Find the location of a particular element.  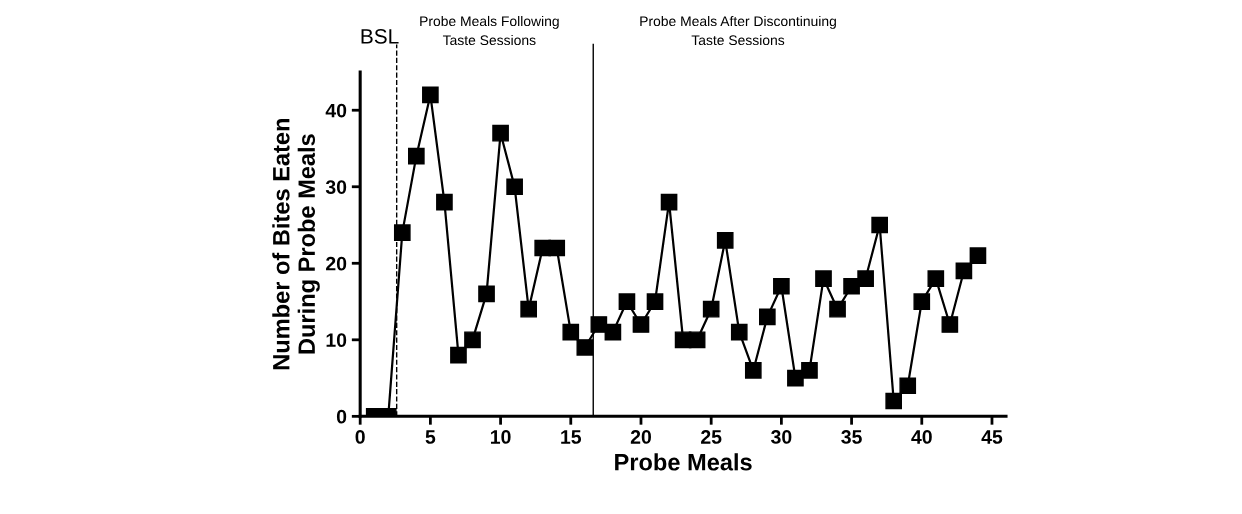

text: Probe Meals Following Taste Sessions is located at coordinates (489, 30).